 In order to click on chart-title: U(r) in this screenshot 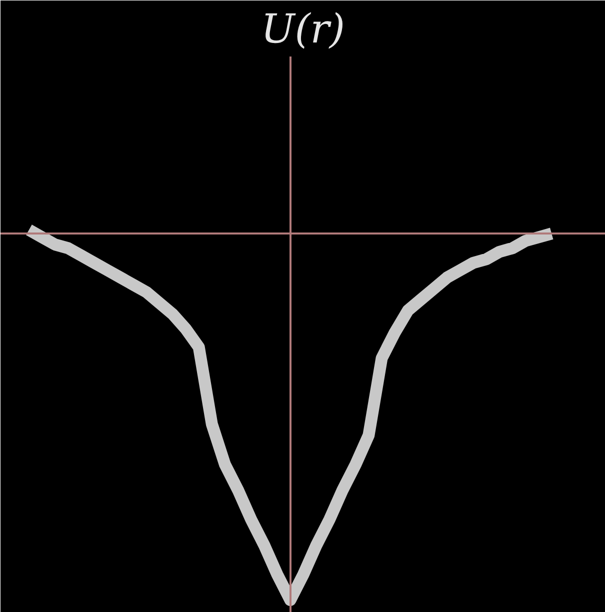, I will do `click(303, 29)`.